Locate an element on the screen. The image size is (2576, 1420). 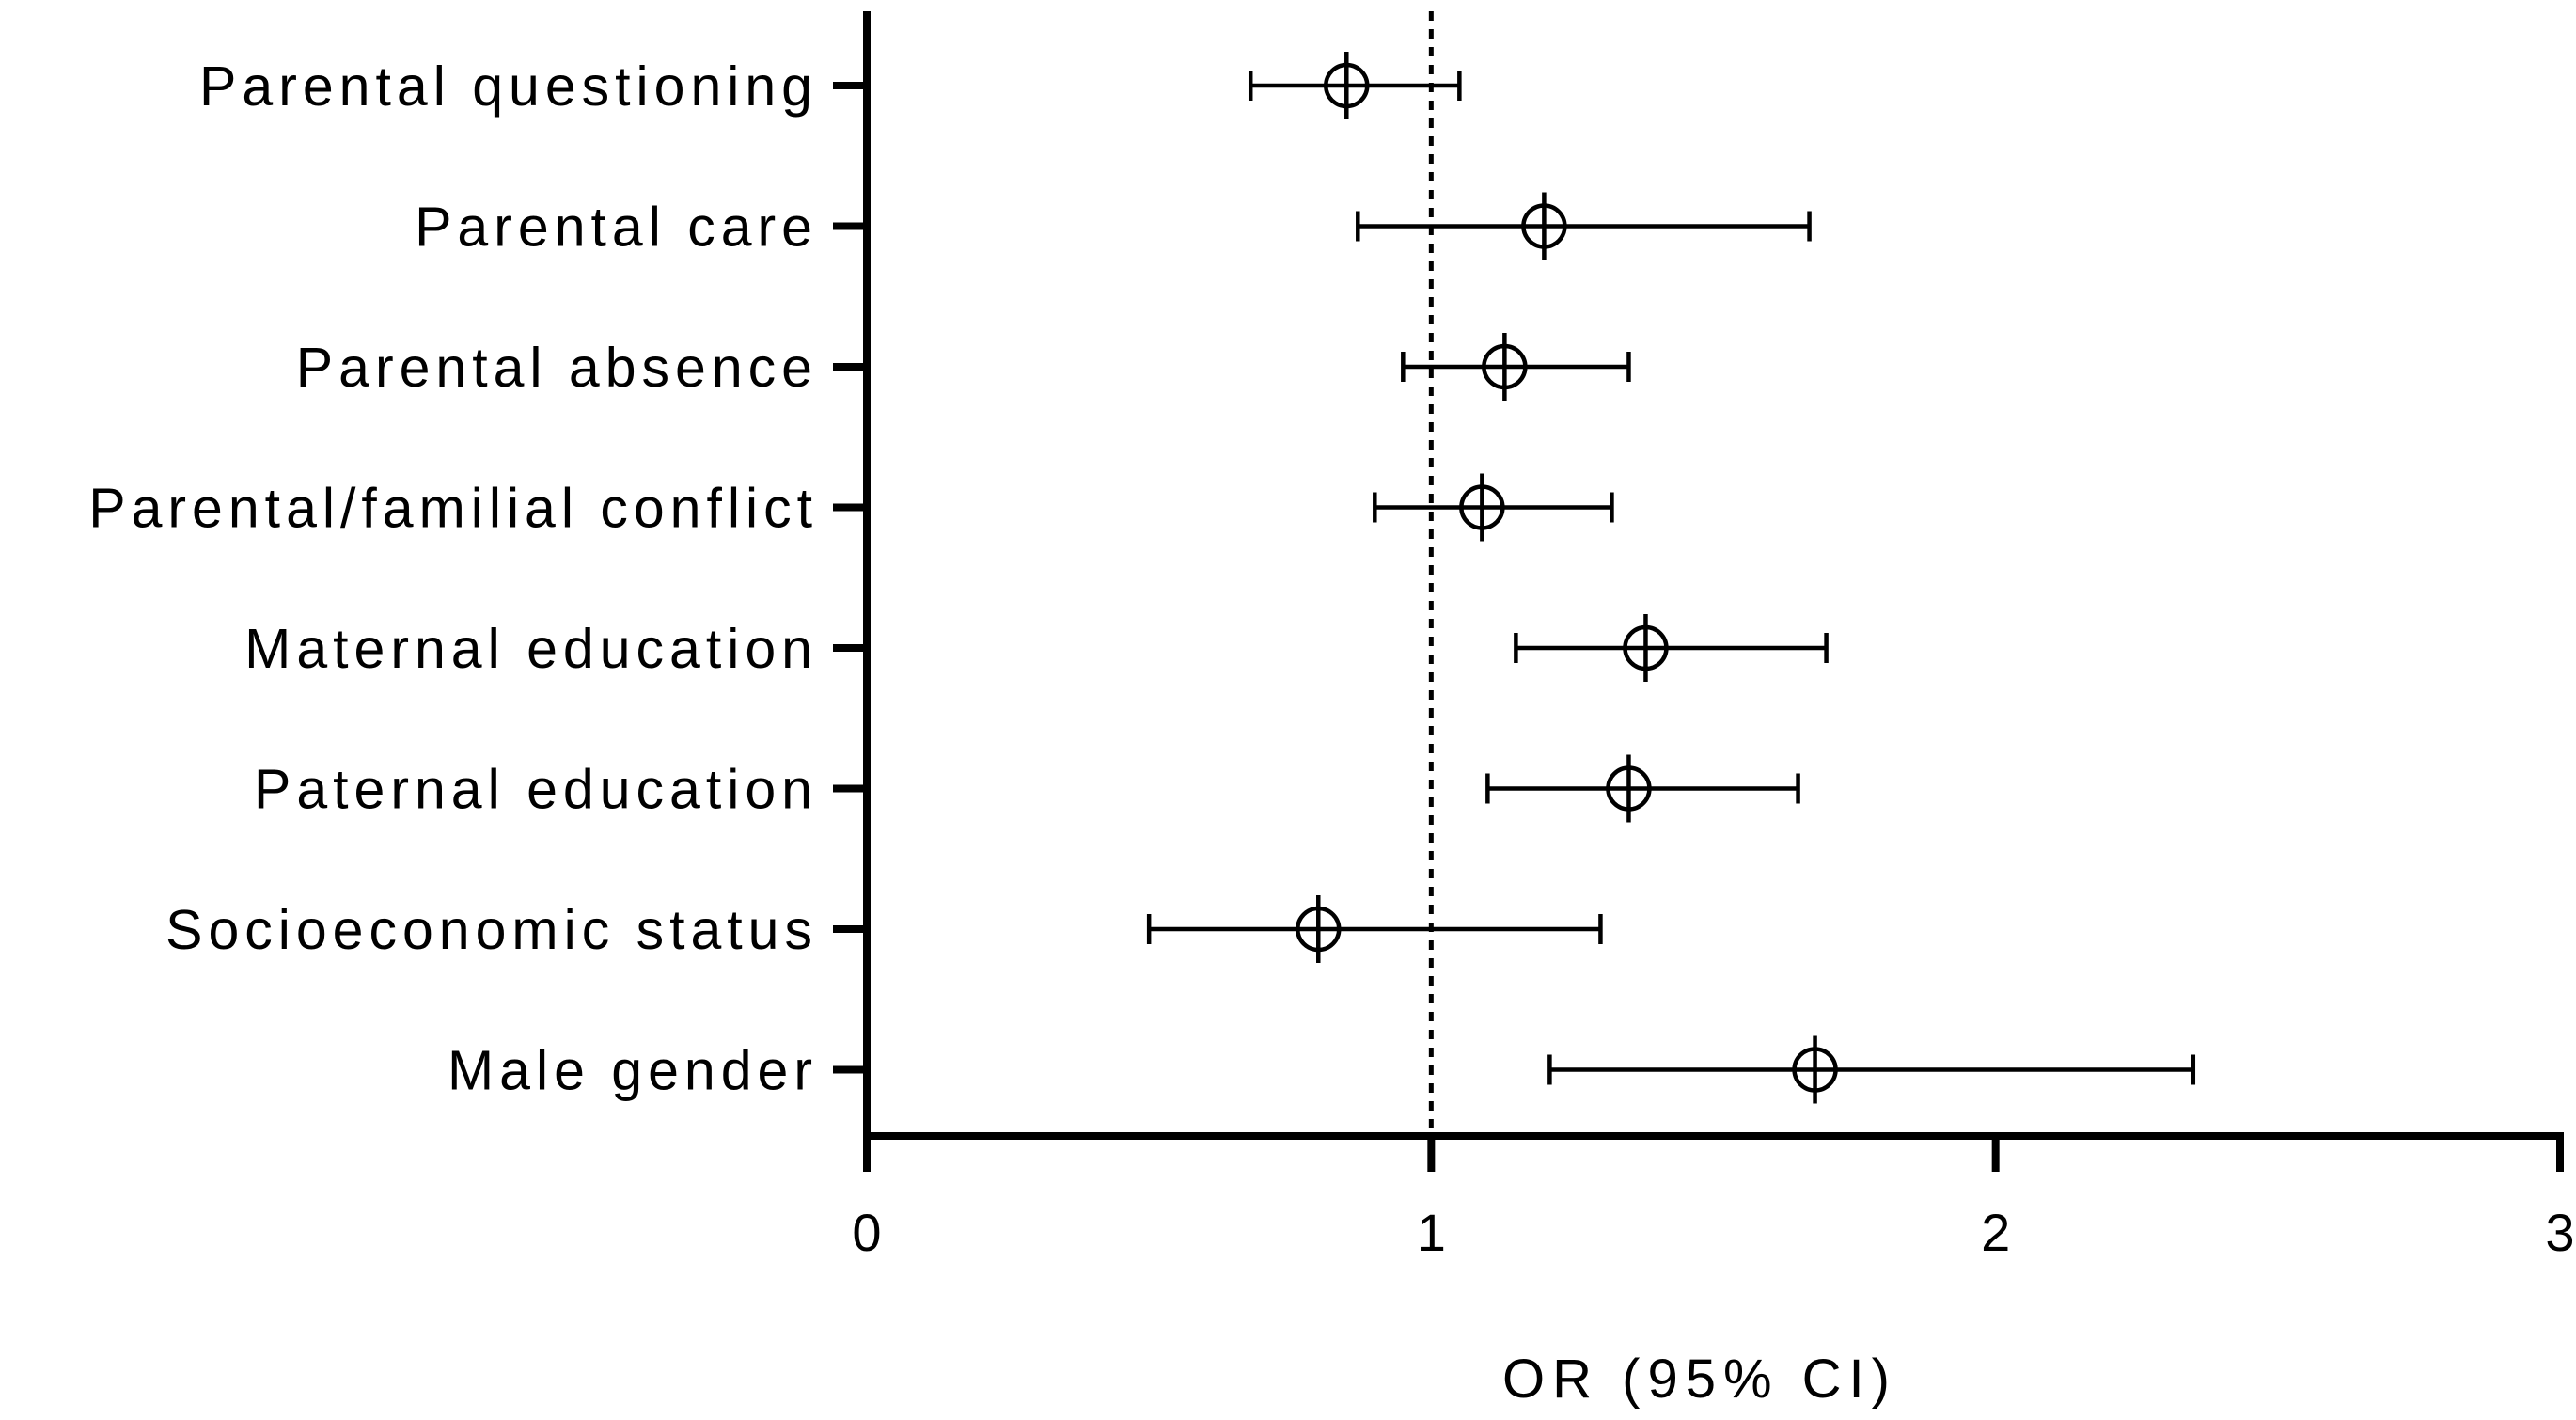
category-label: Parental/familial conflict is located at coordinates (453, 509).